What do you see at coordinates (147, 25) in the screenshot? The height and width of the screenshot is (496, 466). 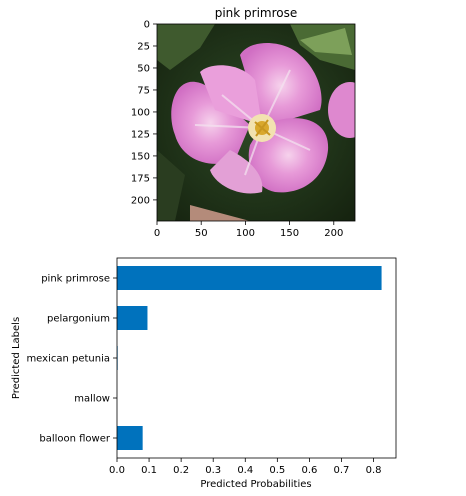 I see `image-y-tick-label: 0` at bounding box center [147, 25].